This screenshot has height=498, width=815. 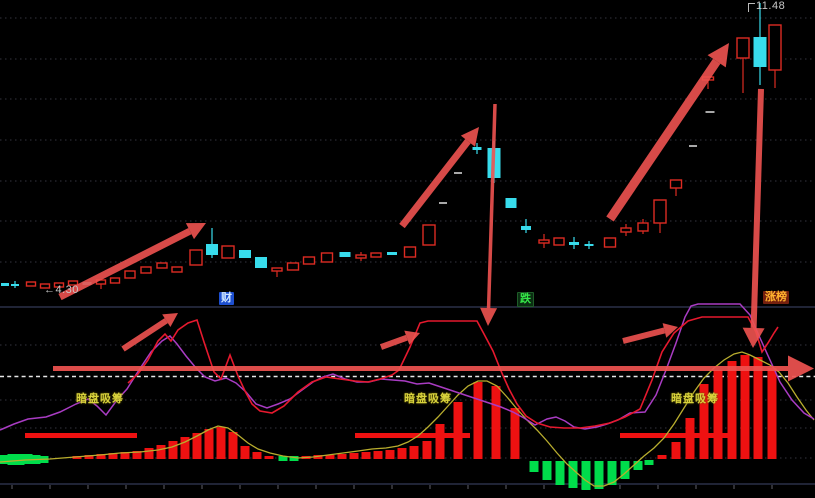 What do you see at coordinates (801, 368) in the screenshot?
I see `baseline-arrowhead-icon` at bounding box center [801, 368].